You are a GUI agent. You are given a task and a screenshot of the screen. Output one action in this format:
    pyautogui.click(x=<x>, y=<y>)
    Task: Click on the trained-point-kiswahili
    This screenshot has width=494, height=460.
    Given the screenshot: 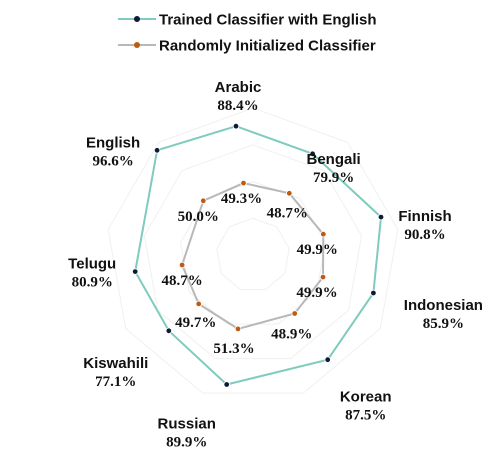 What is the action you would take?
    pyautogui.click(x=168, y=330)
    